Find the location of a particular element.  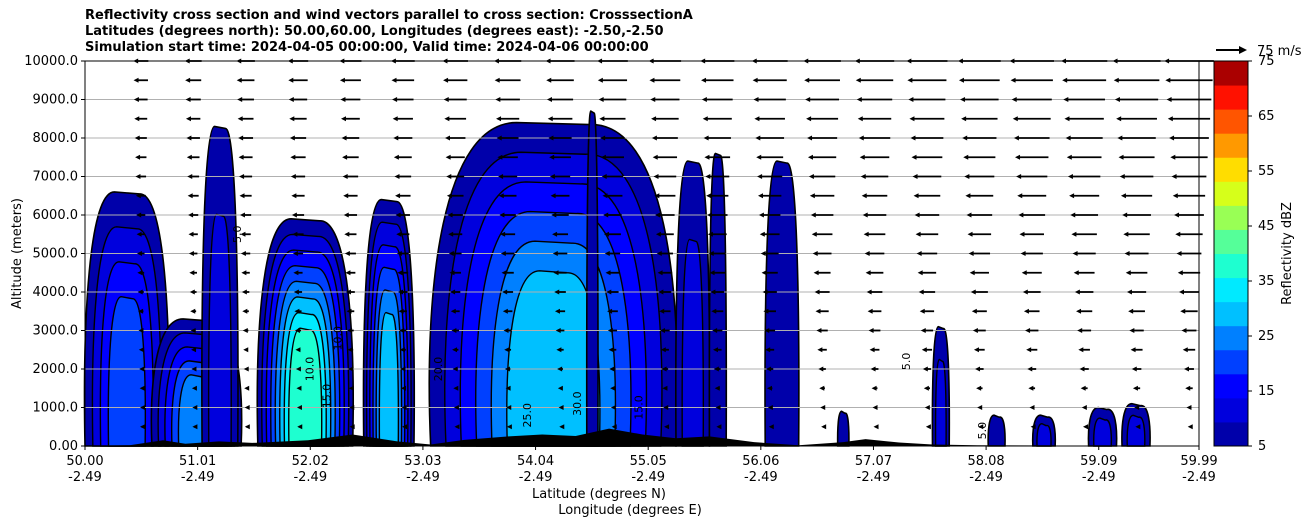

colorbar-swatch is located at coordinates (1231, 241).